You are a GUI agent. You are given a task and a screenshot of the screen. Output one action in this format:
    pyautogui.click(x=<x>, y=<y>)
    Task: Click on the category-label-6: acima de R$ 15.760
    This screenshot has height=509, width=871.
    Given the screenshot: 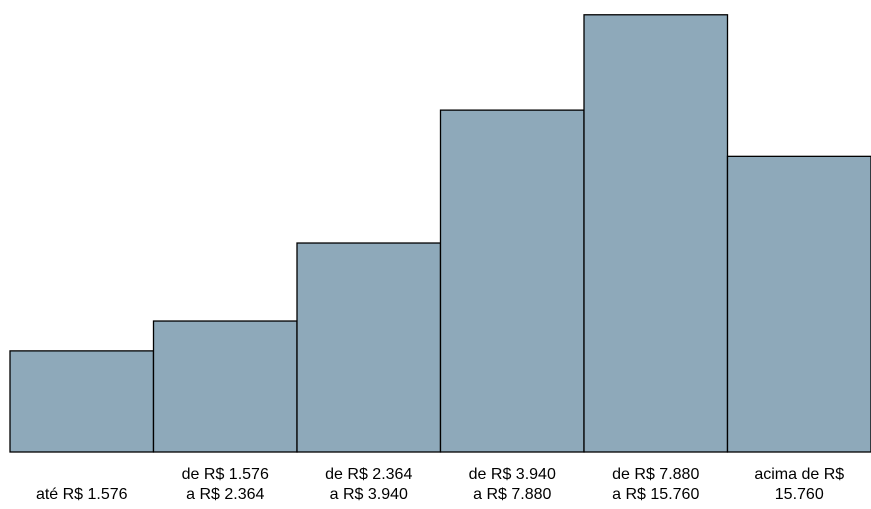 What is the action you would take?
    pyautogui.click(x=799, y=484)
    